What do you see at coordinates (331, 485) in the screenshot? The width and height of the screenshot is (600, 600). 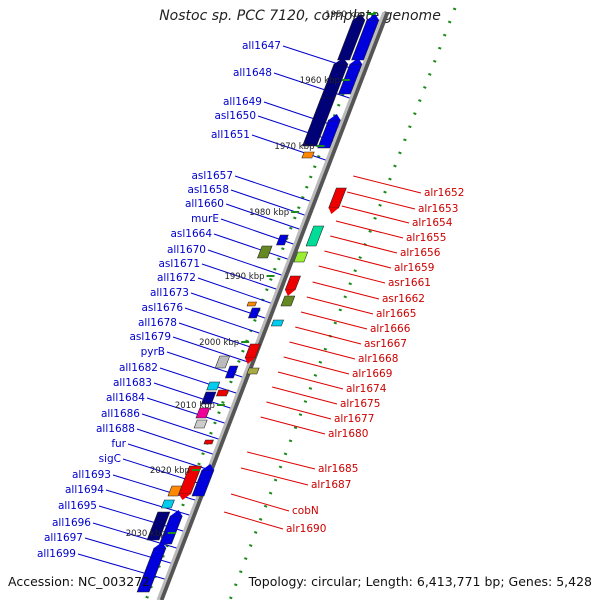 I see `gene-label-alr1687: alr1687` at bounding box center [331, 485].